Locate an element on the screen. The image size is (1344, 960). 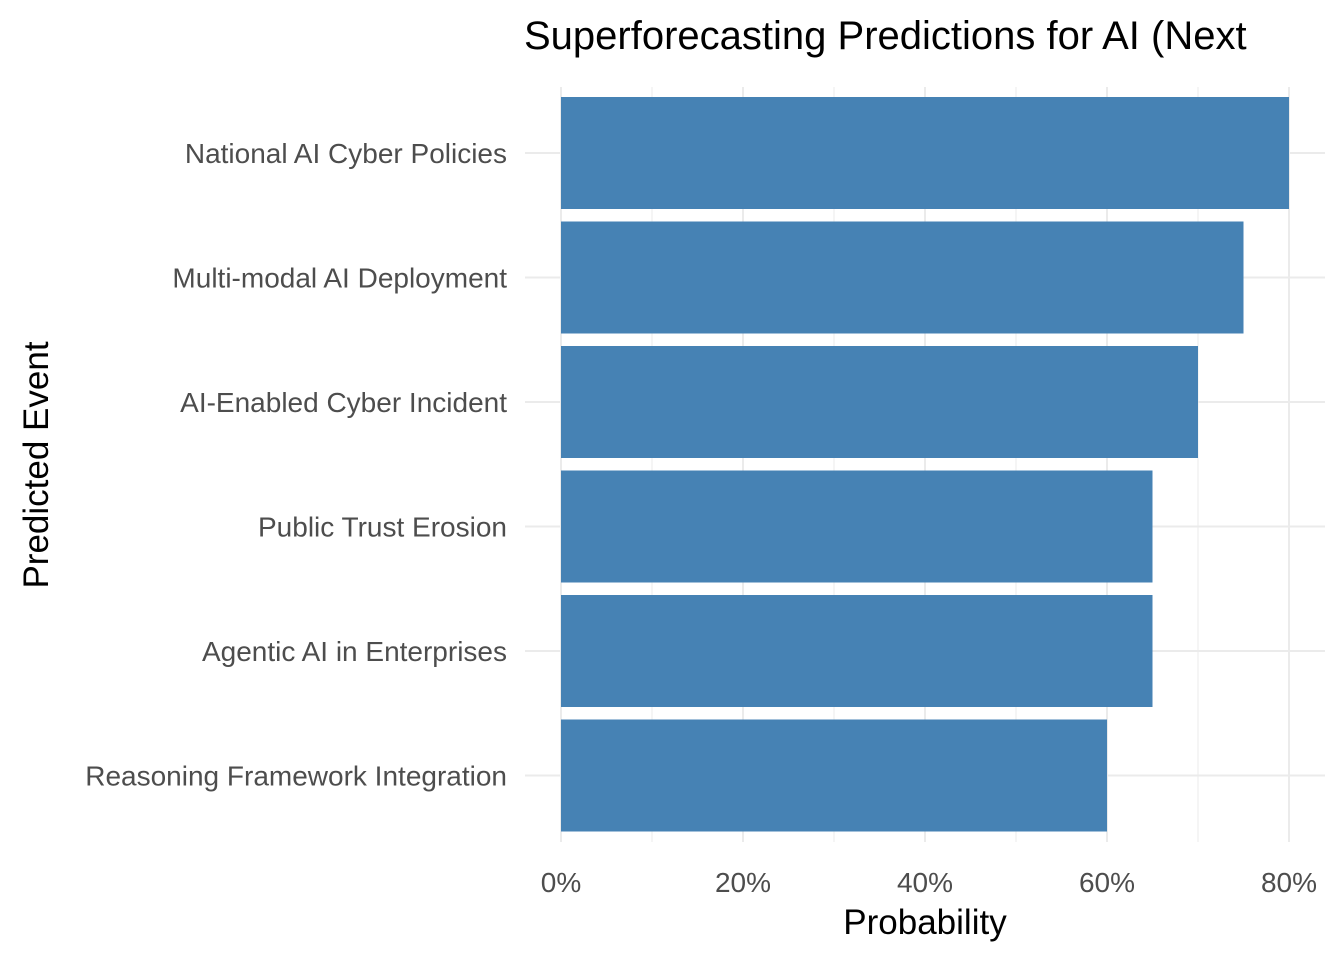
y-tick-label: Public Trust Erosion is located at coordinates (382, 527).